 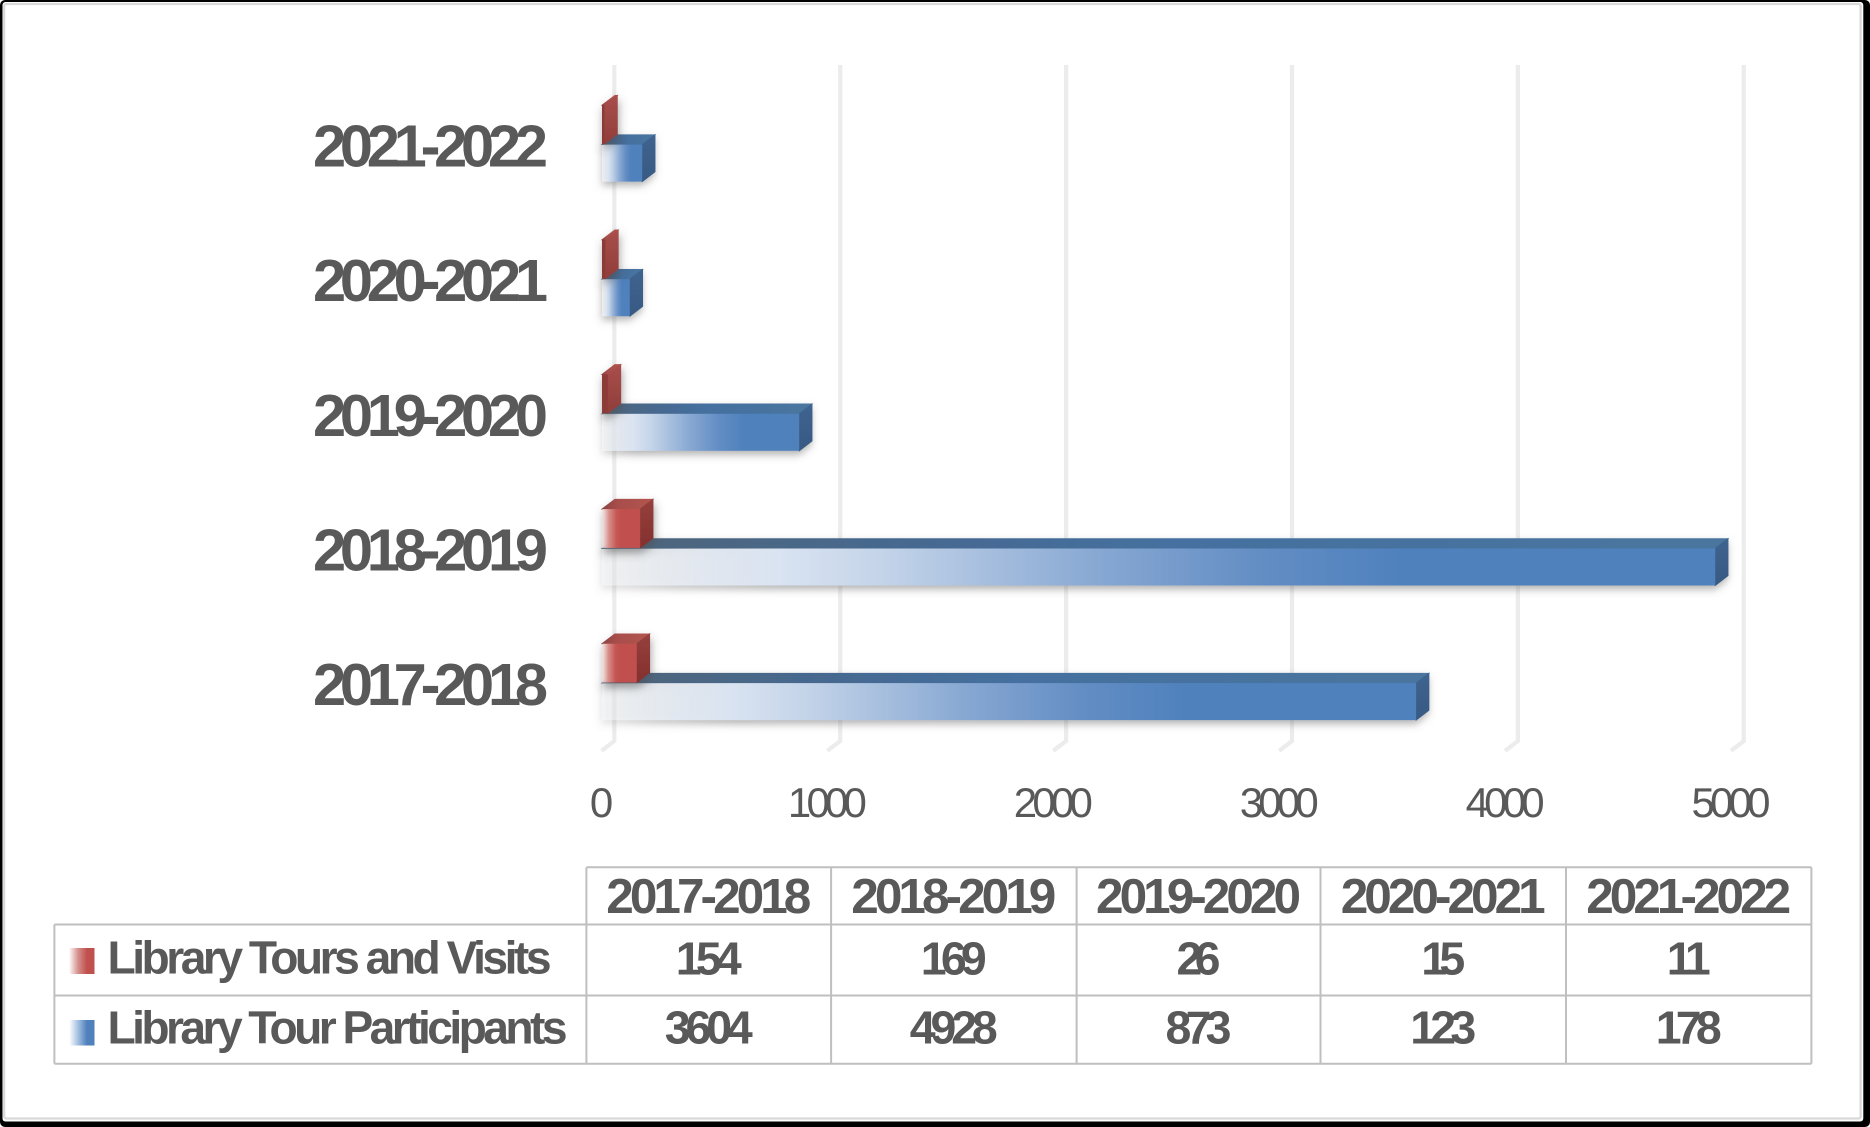 I want to click on svg-text: 1000, so click(x=827, y=802).